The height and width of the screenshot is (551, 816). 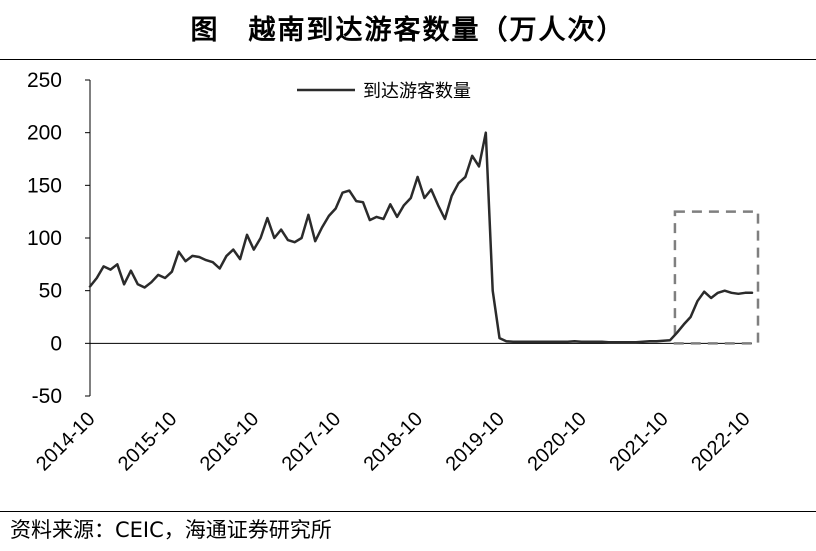 What do you see at coordinates (44, 238) in the screenshot?
I see `y-tick-label: 100` at bounding box center [44, 238].